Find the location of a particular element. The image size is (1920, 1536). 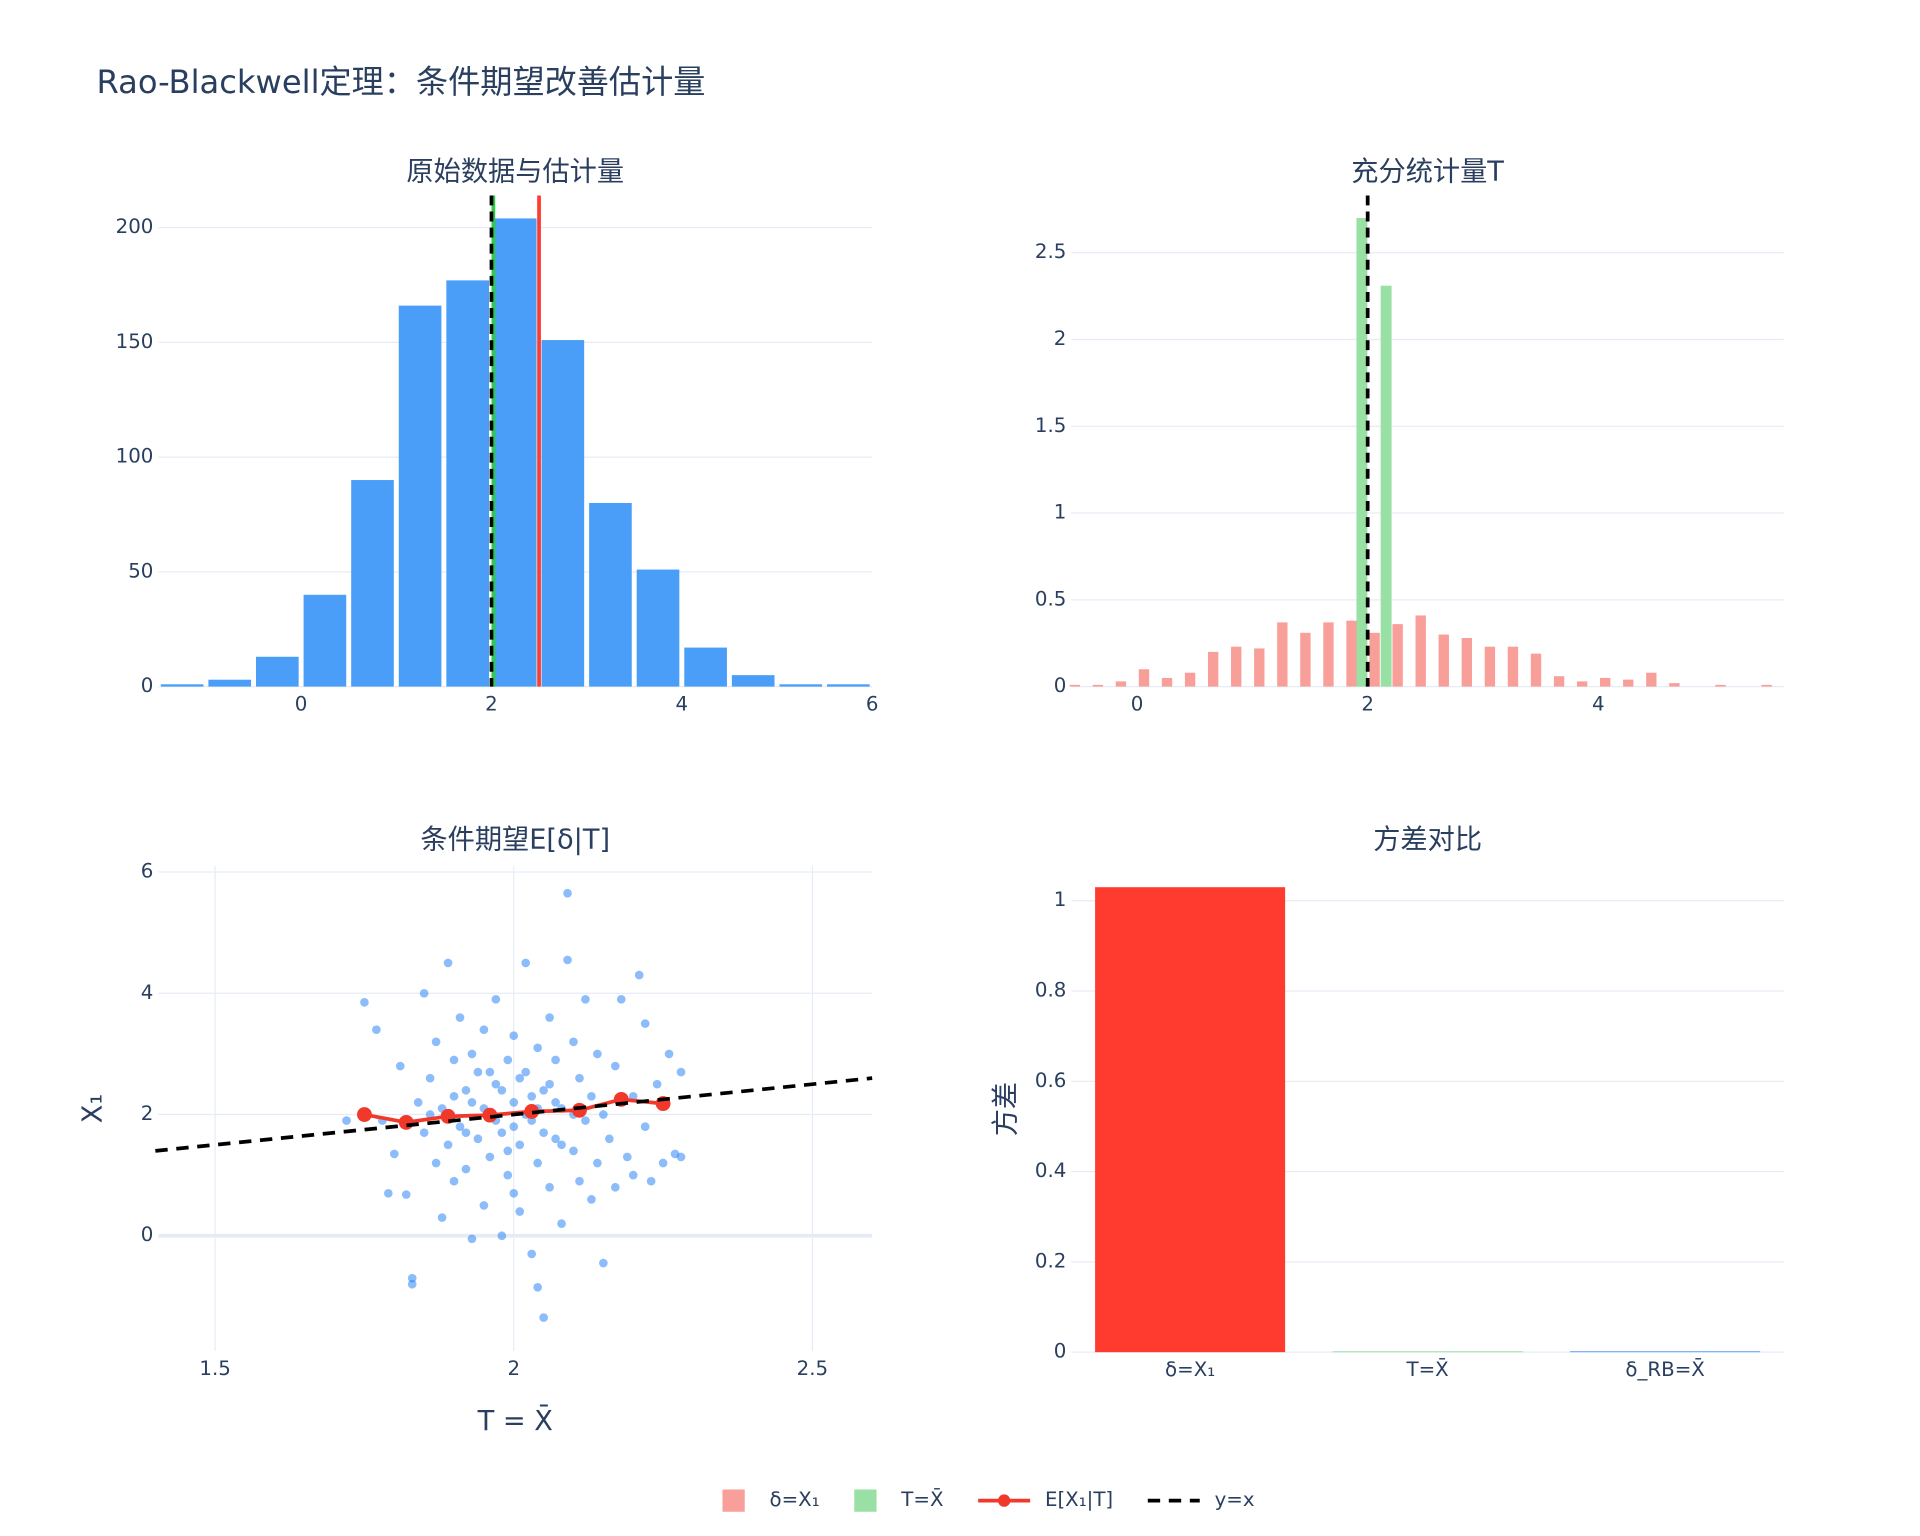

y-tick-label: 0.4 is located at coordinates (1050, 1170).